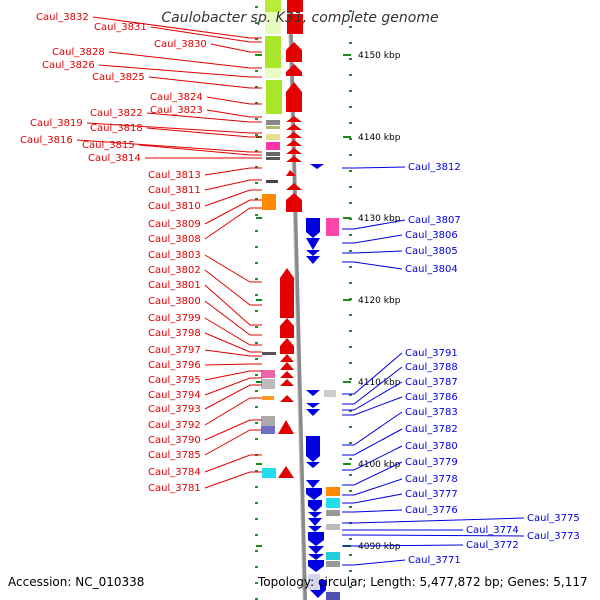 The width and height of the screenshot is (600, 600). I want to click on gene-label: Caul_3808, so click(174, 239).